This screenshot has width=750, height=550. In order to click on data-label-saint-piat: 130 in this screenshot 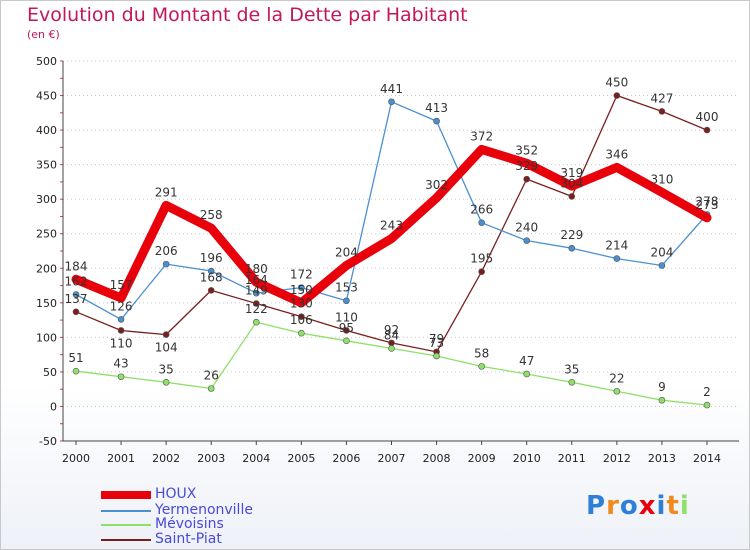, I will do `click(301, 304)`.